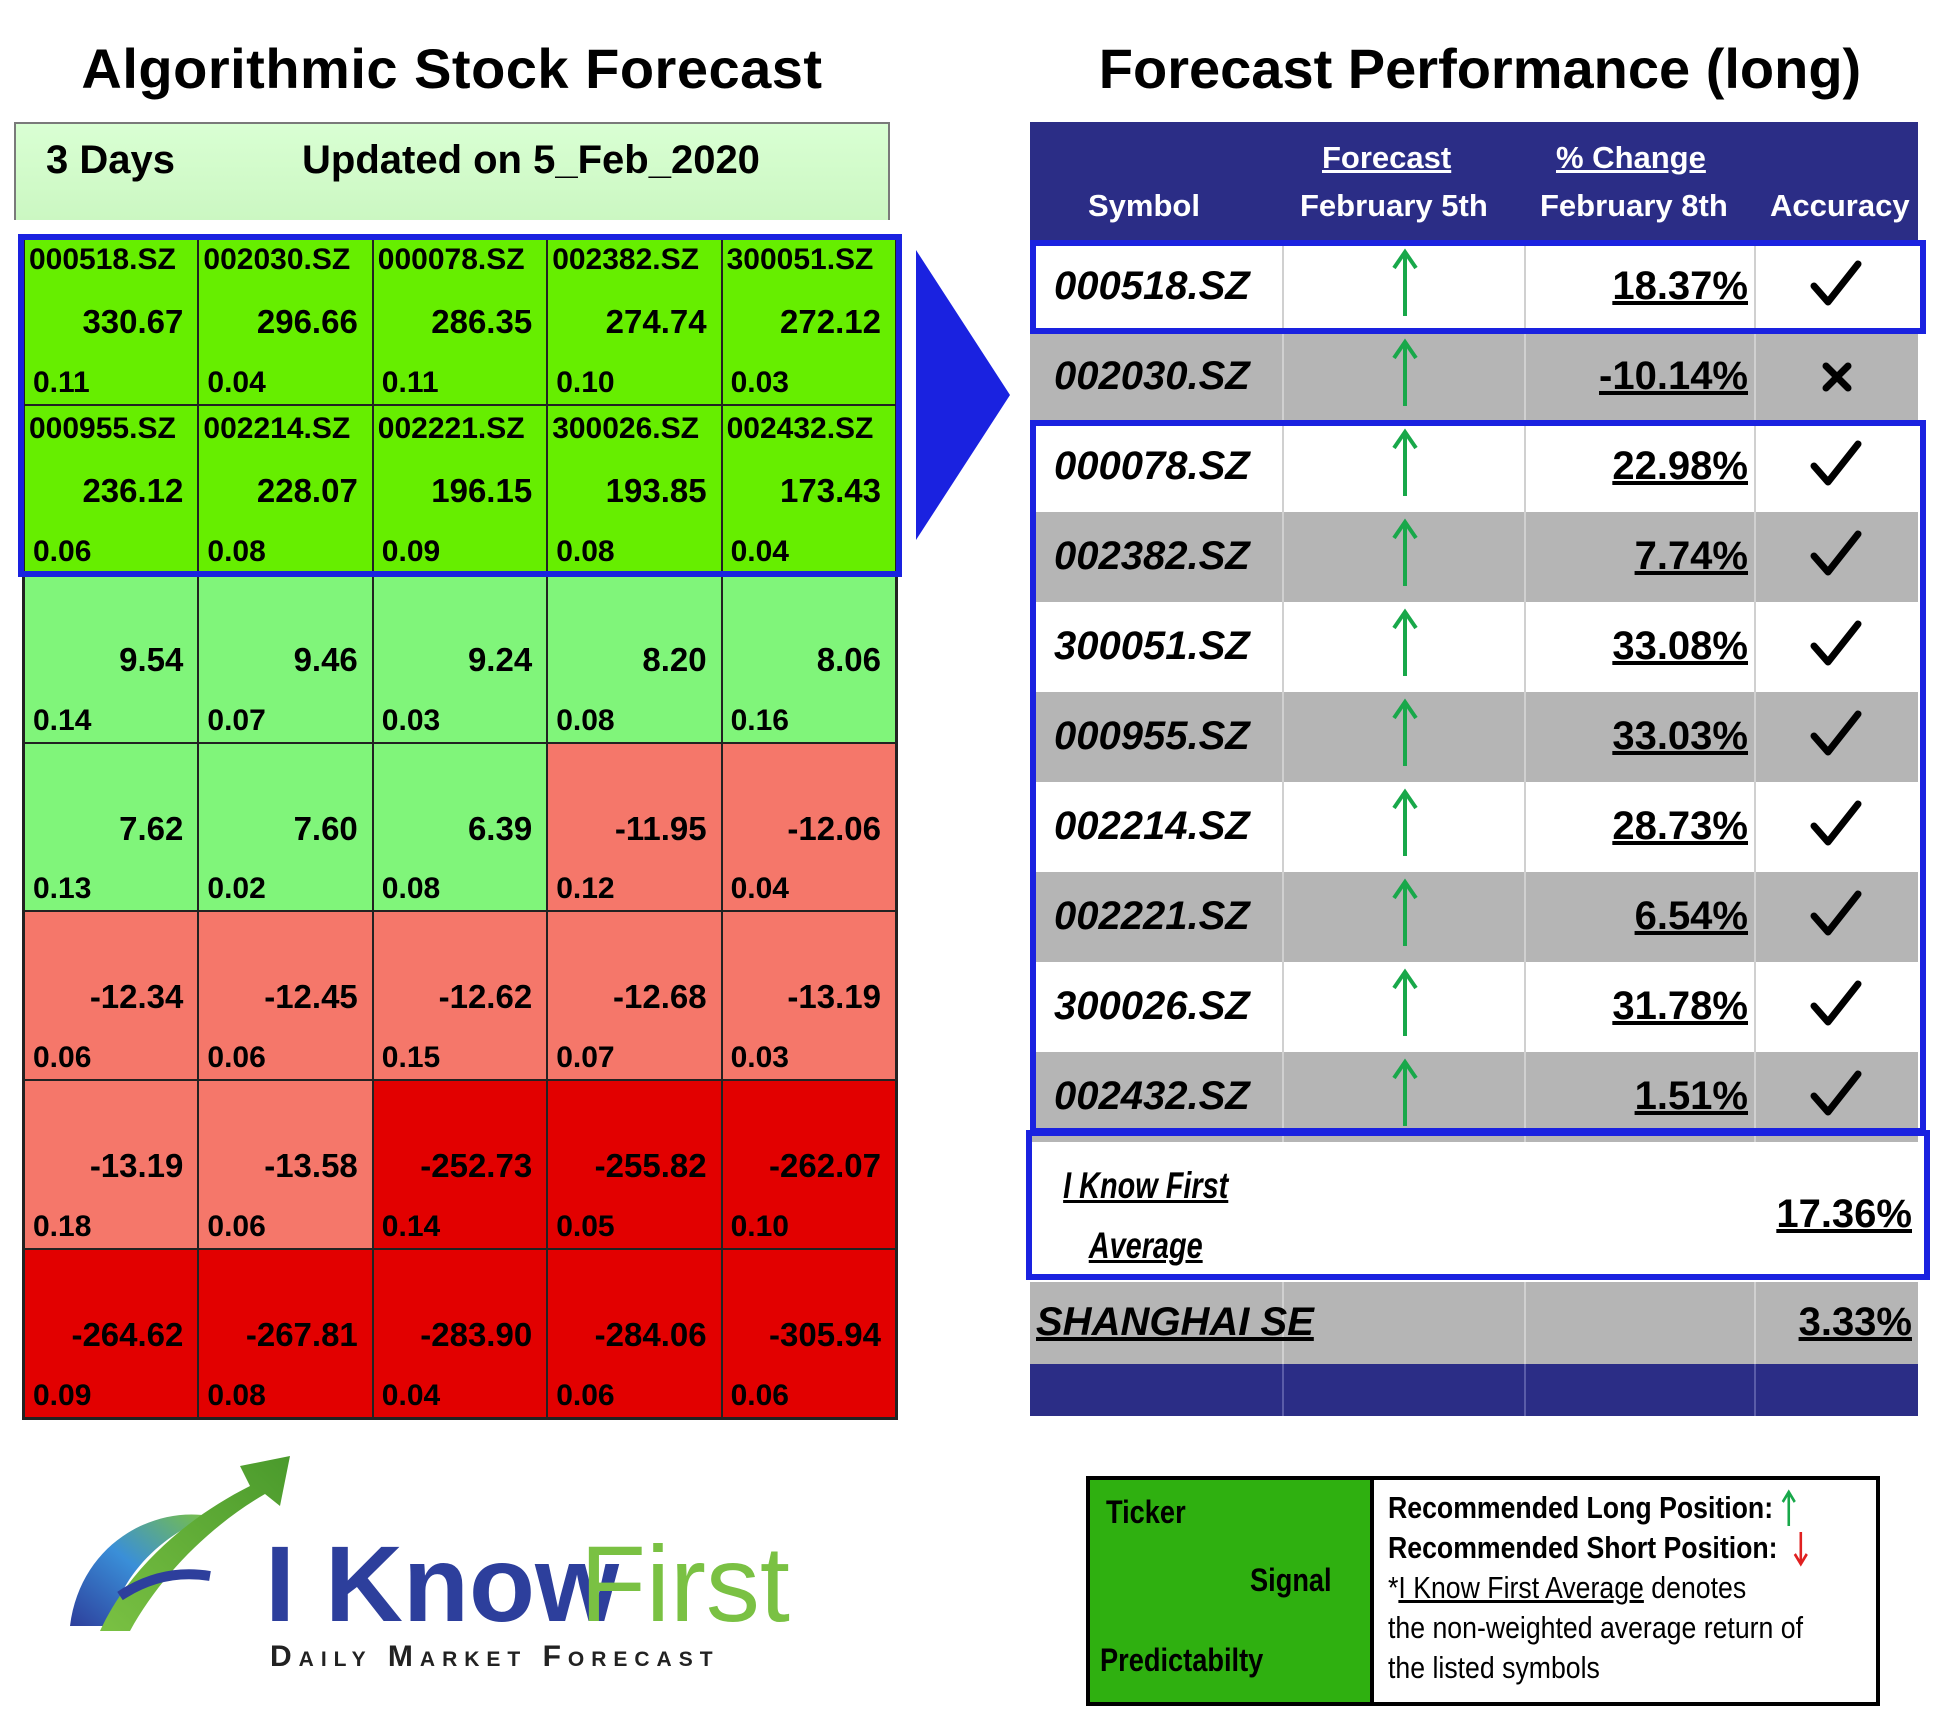 The width and height of the screenshot is (1940, 1728). I want to click on average-change: 17.36%, so click(1844, 1214).